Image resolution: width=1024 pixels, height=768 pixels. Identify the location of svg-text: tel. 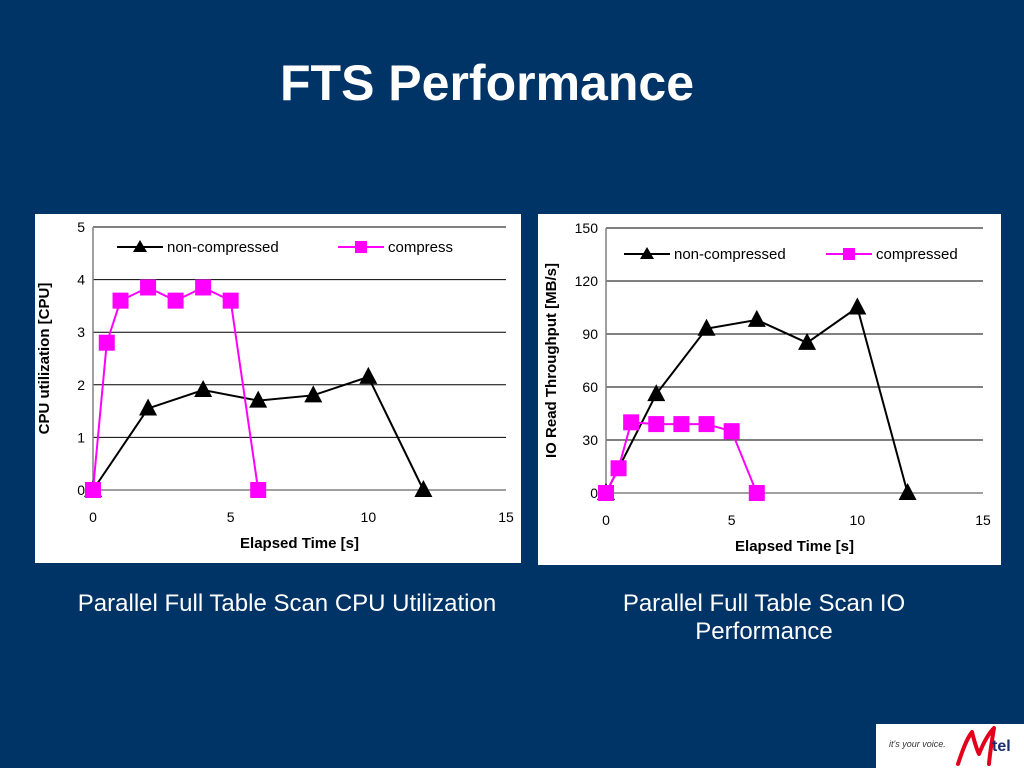
(1001, 746).